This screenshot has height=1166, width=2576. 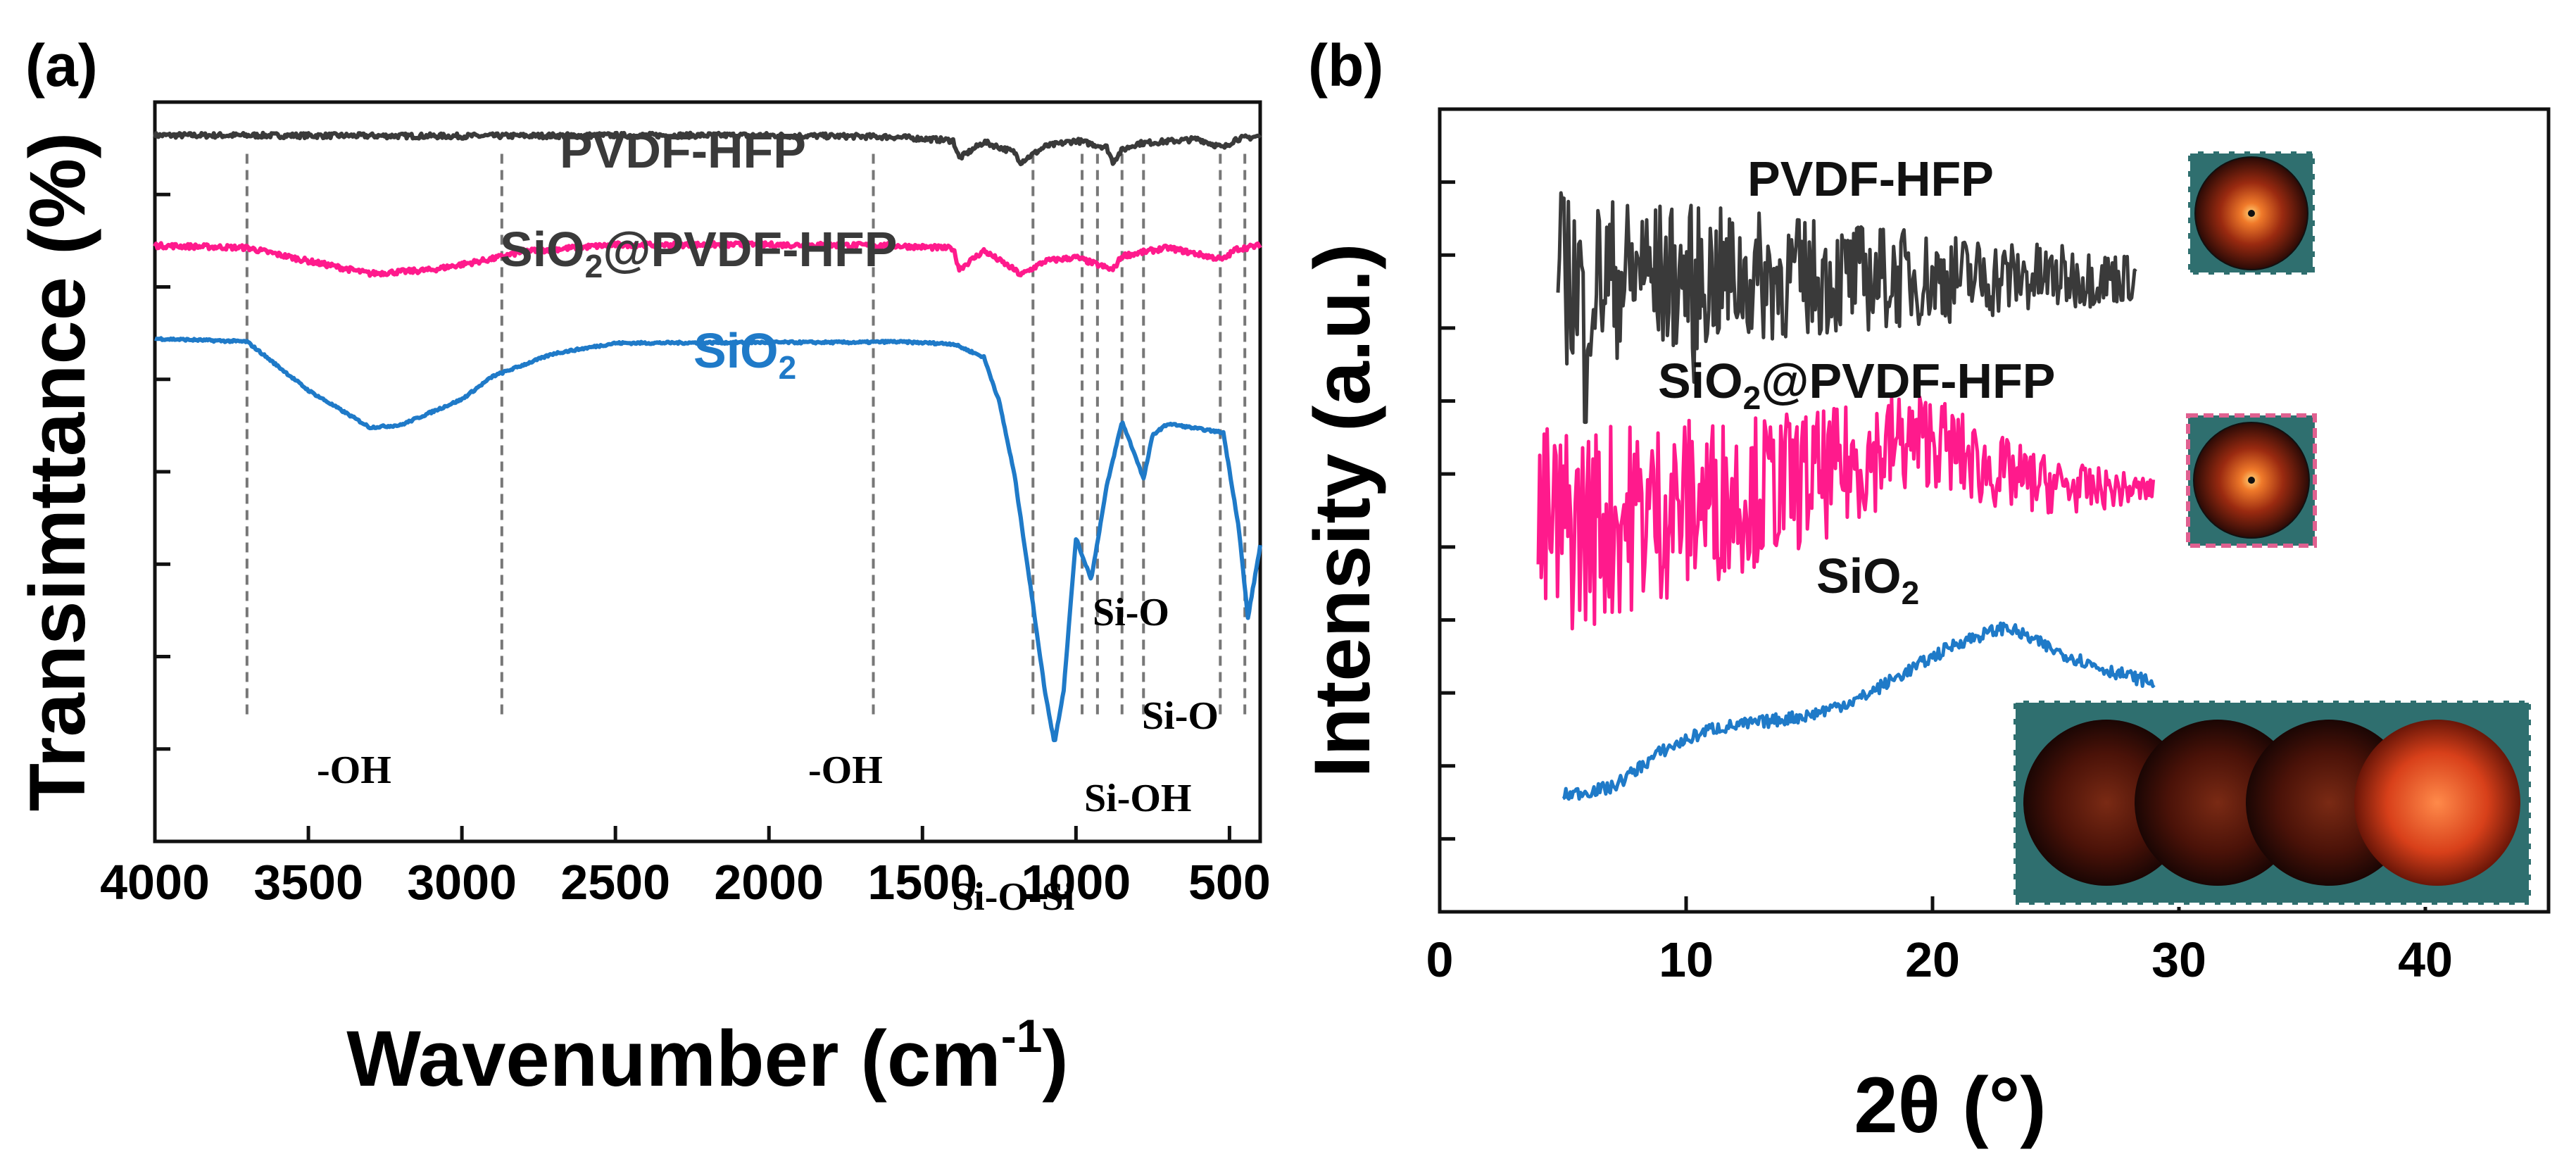 I want to click on panel-a-x-tick-label: 2500, so click(x=615, y=882).